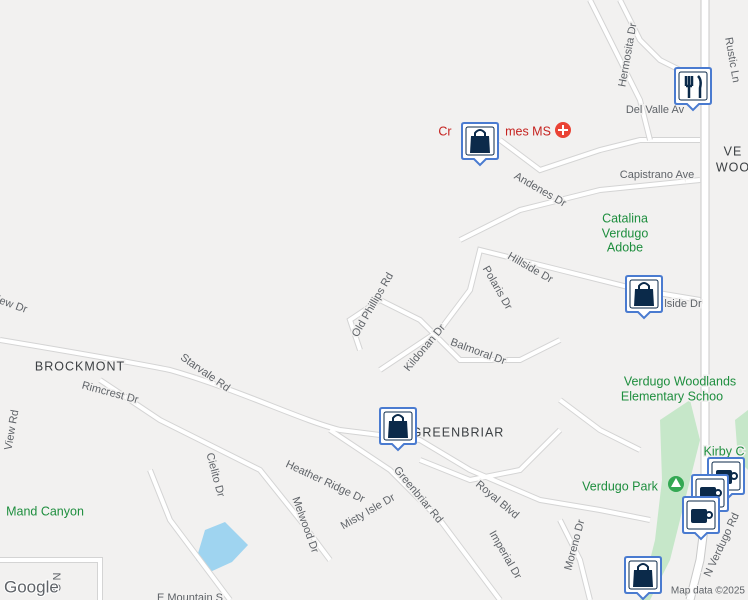  Describe the element at coordinates (693, 86) in the screenshot. I see `fork-icon` at that location.